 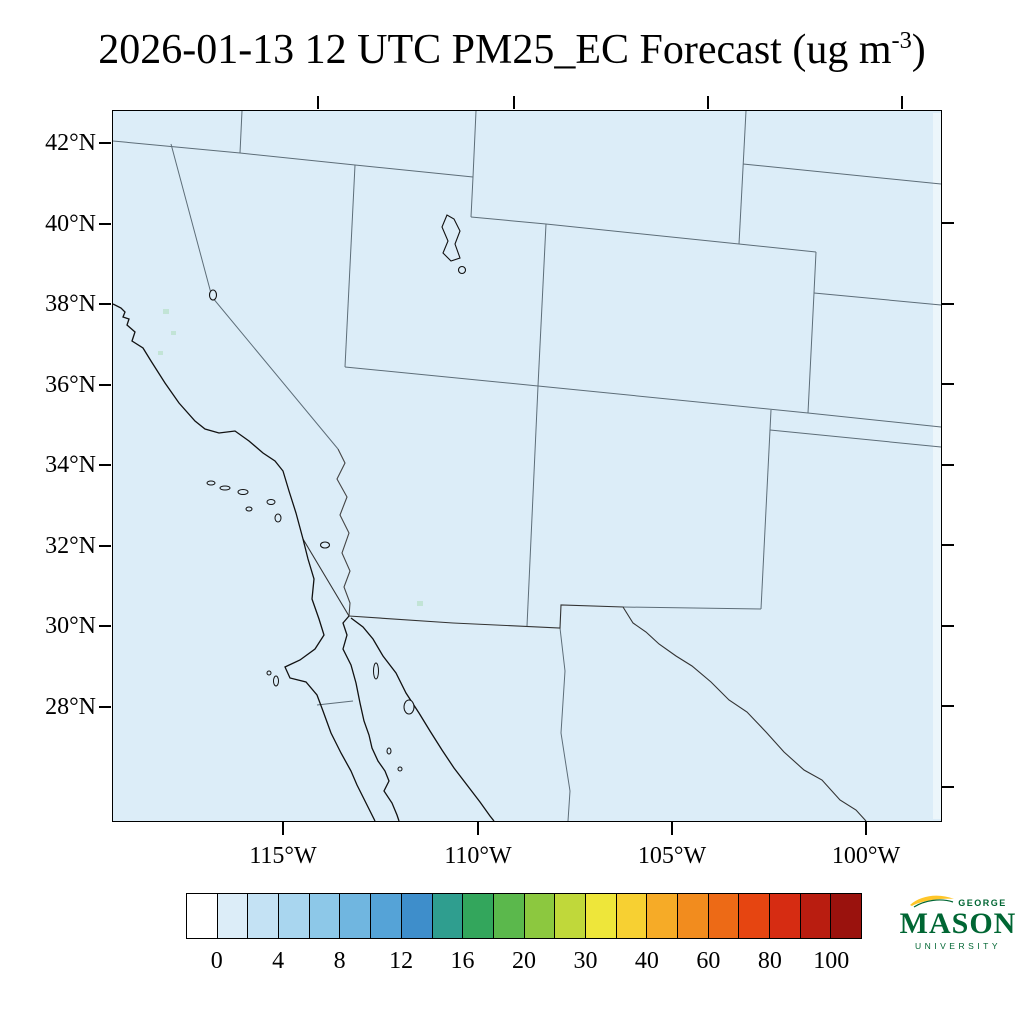 I want to click on logo-george-text: GEORGE, so click(x=982, y=903).